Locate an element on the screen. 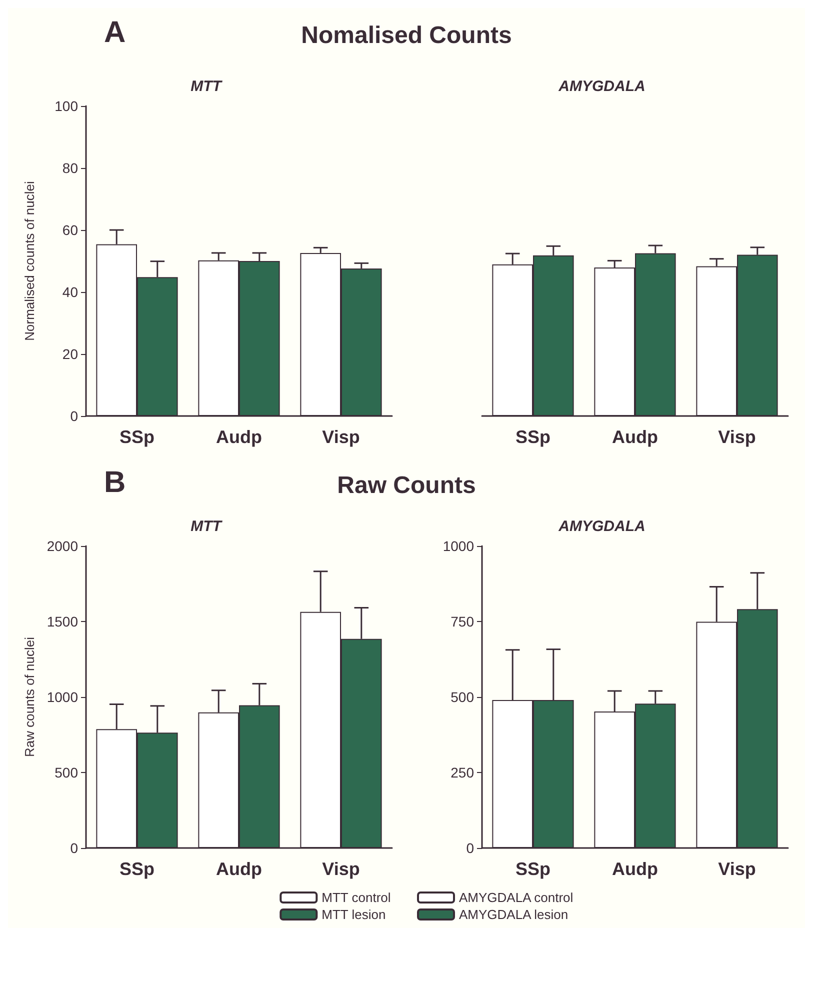 The width and height of the screenshot is (813, 995). y-tick-label: 2000 is located at coordinates (62, 546).